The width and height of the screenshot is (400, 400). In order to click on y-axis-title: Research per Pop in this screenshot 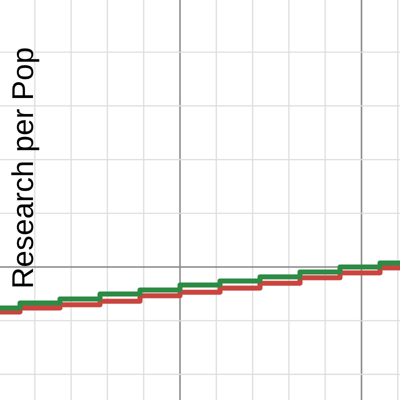, I will do `click(23, 168)`.